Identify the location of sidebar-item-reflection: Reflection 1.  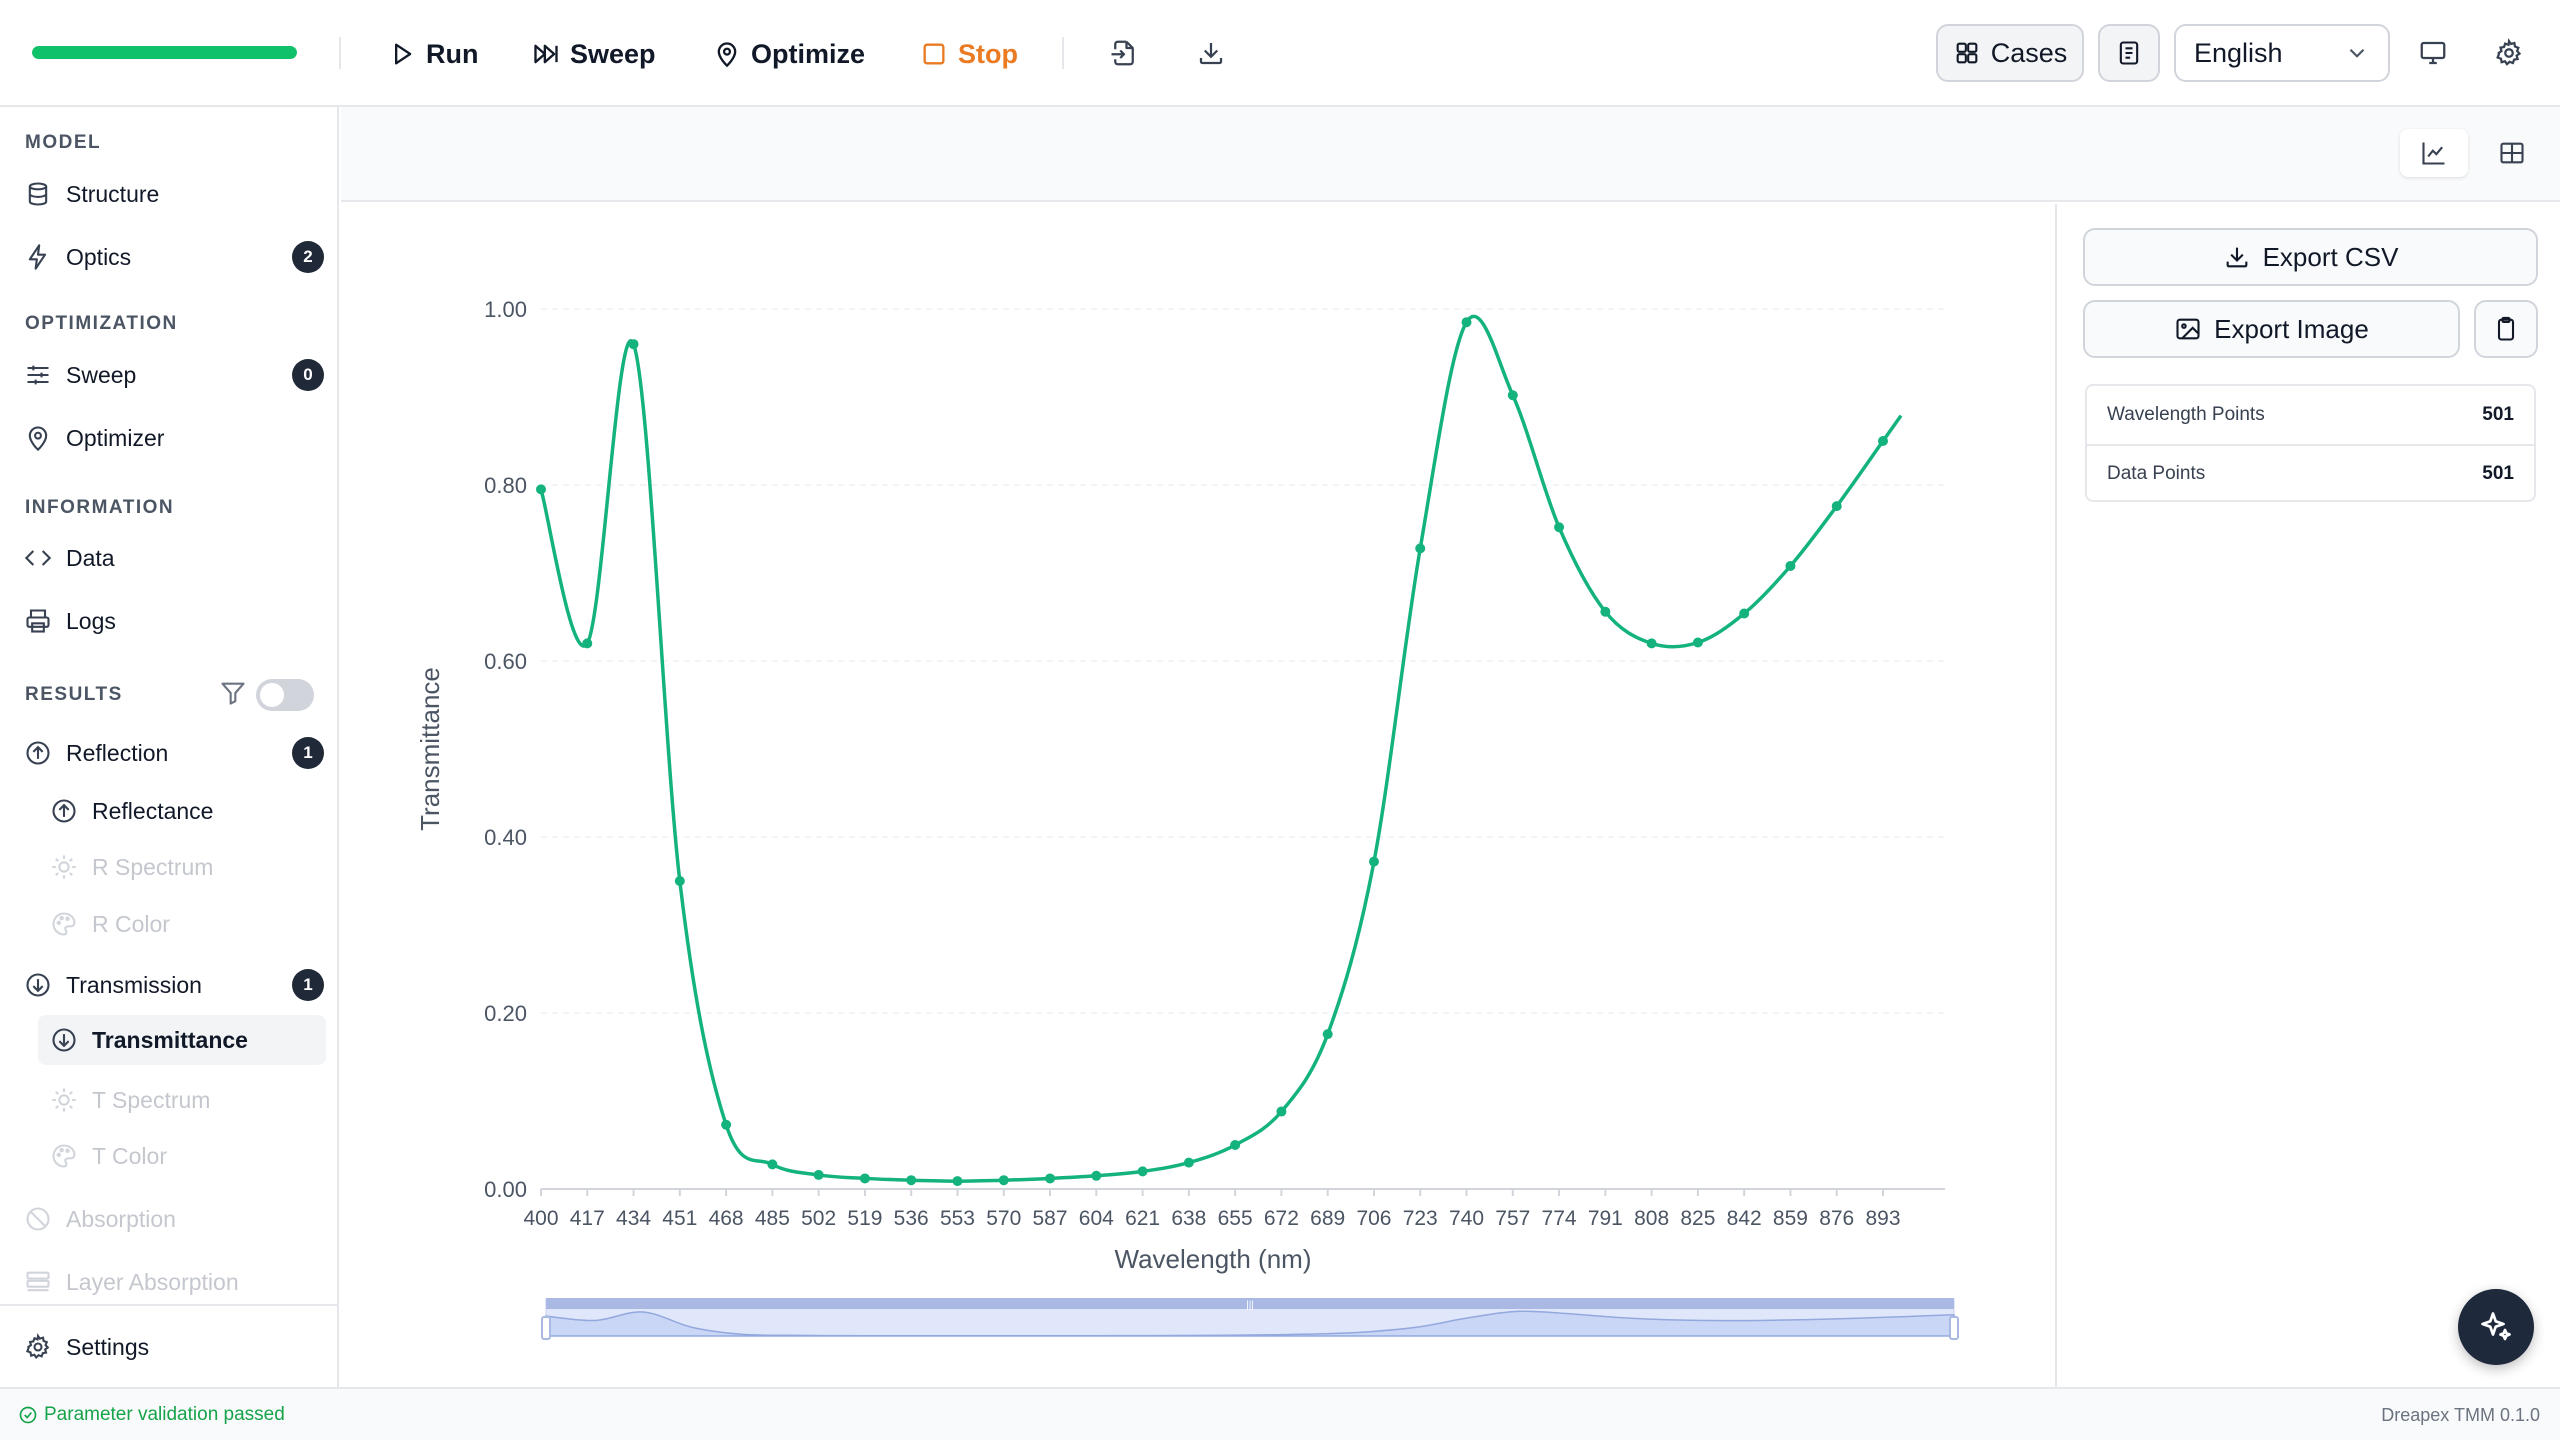
(174, 753).